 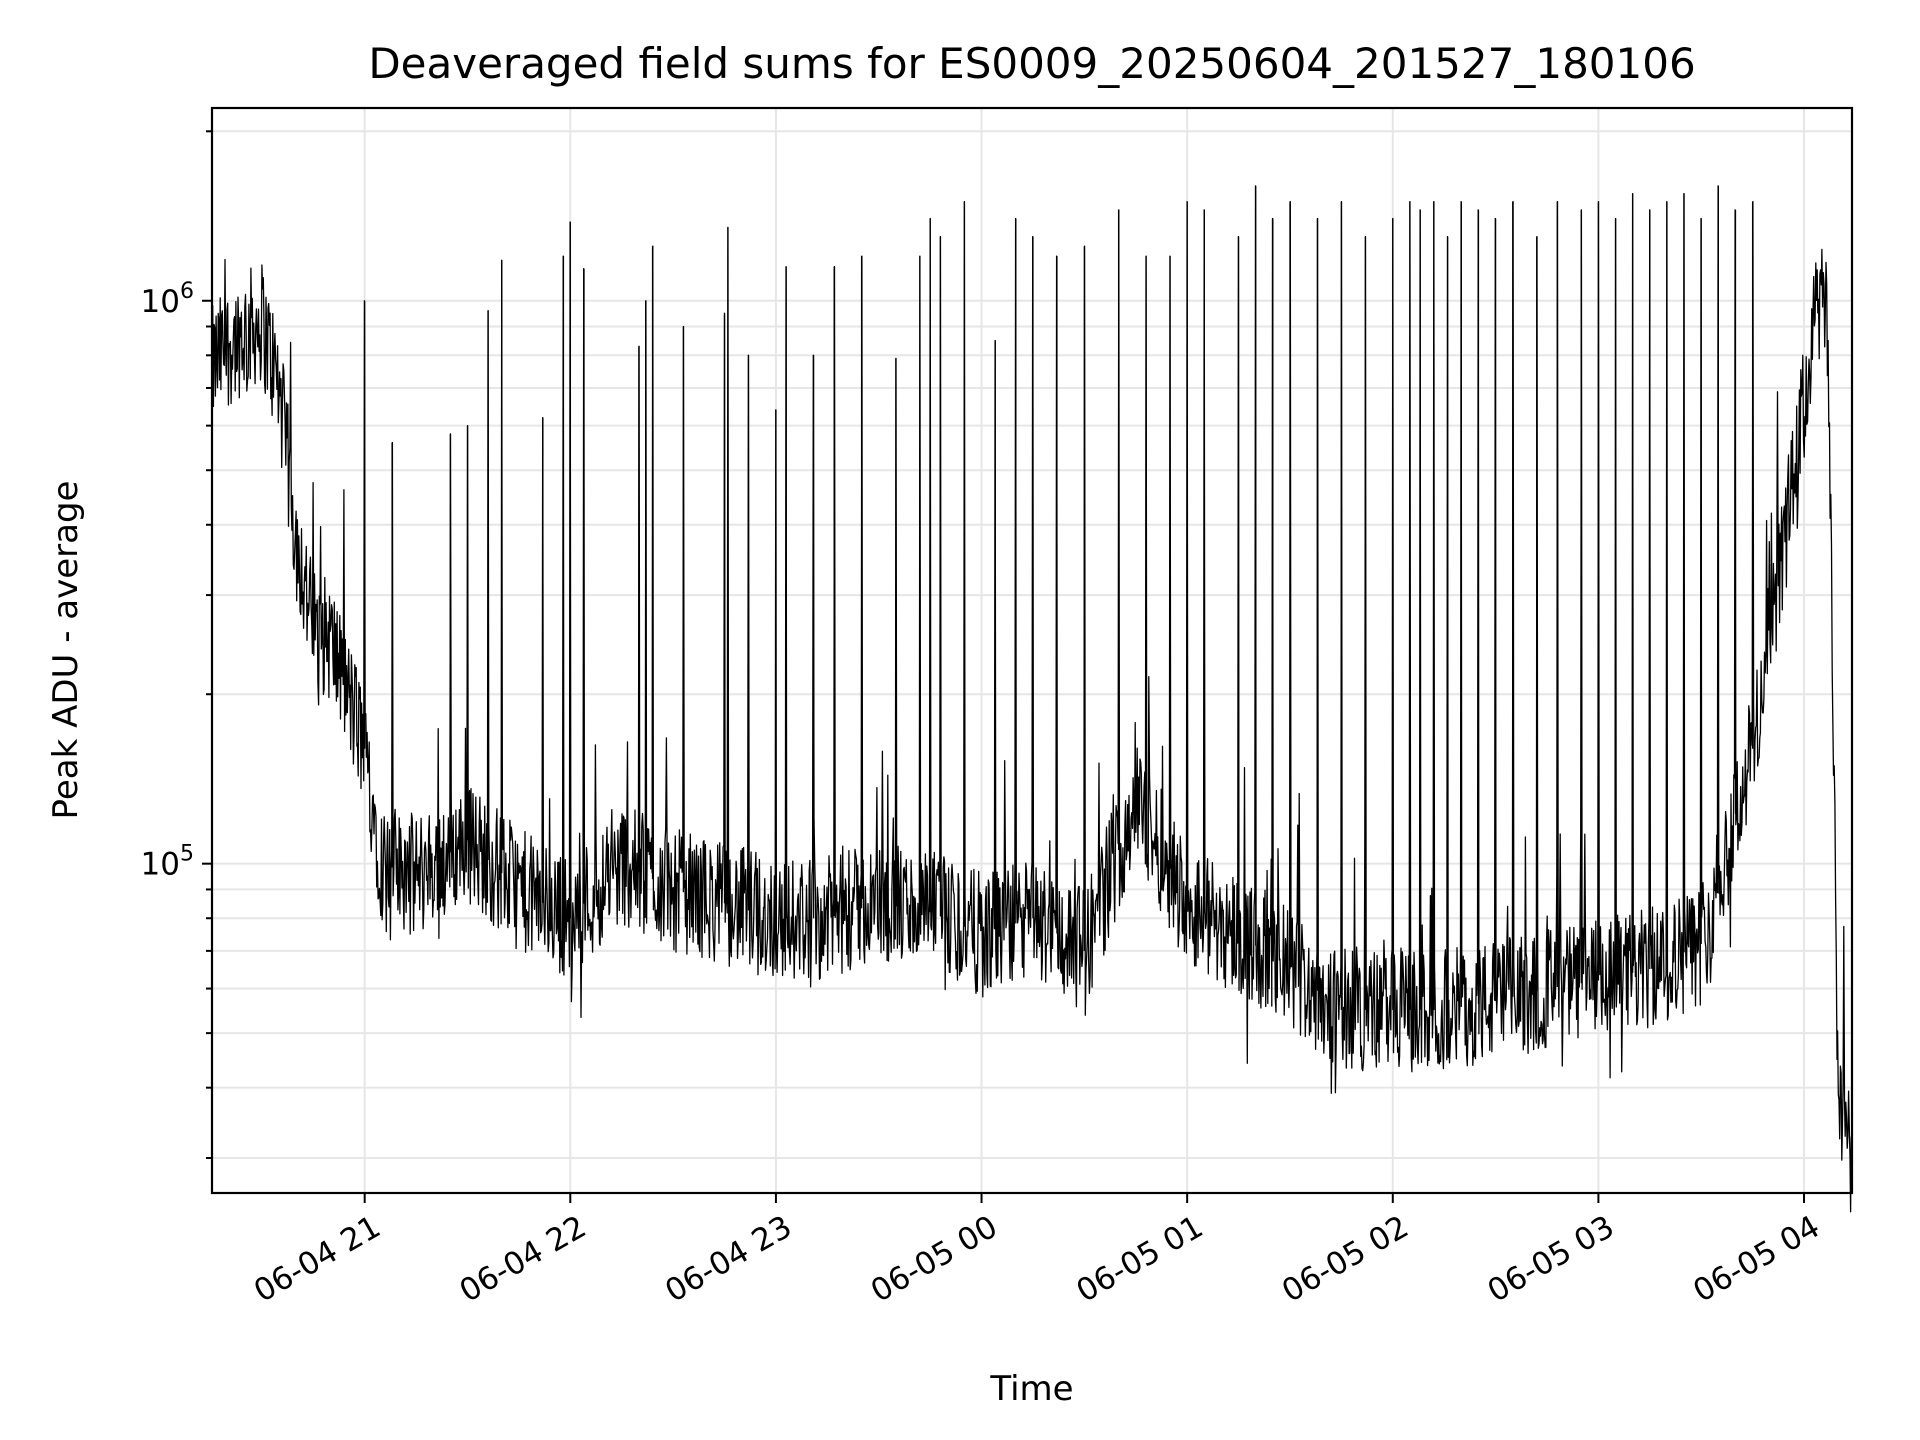 I want to click on x-tick-label: 06-04 22, so click(x=523, y=1259).